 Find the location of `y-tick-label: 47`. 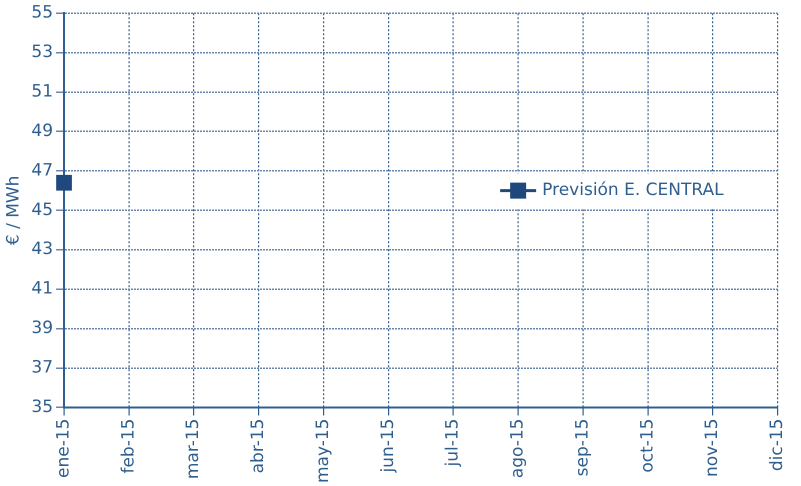

y-tick-label: 47 is located at coordinates (42, 170).